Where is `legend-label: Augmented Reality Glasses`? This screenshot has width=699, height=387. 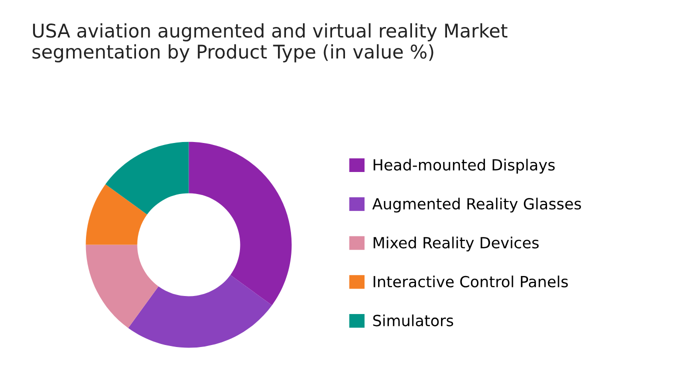 legend-label: Augmented Reality Glasses is located at coordinates (476, 205).